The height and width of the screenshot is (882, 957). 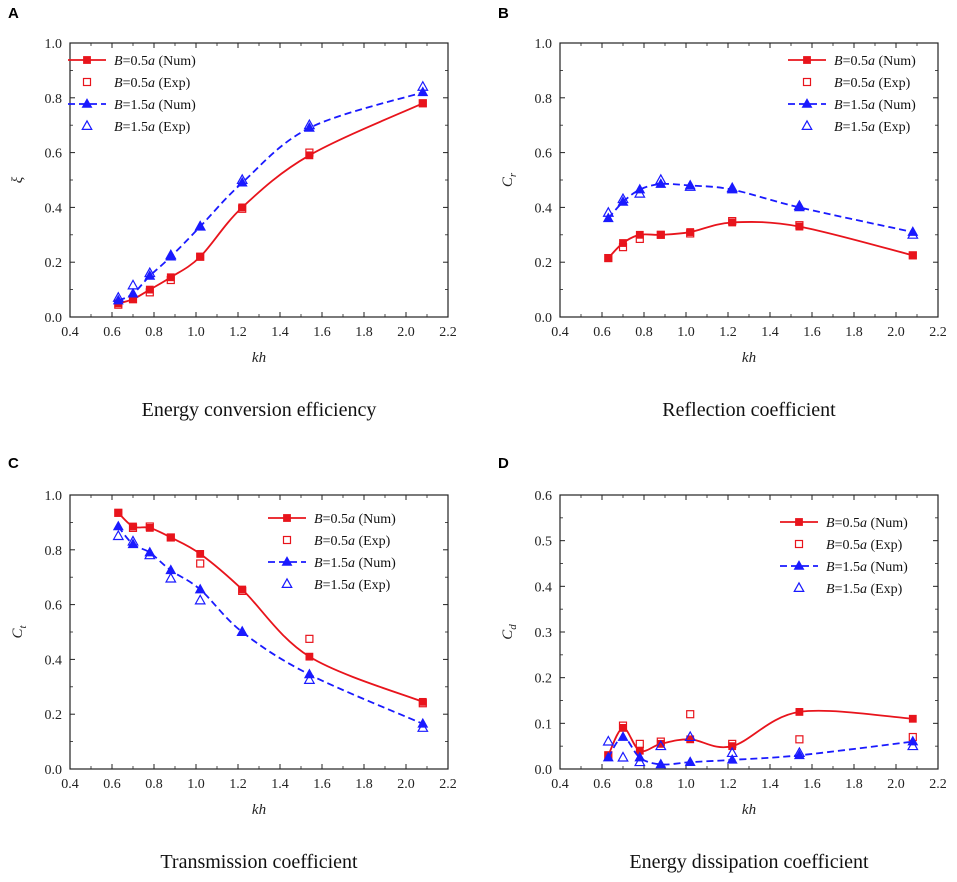 I want to click on panel-letter: C, so click(x=13, y=463).